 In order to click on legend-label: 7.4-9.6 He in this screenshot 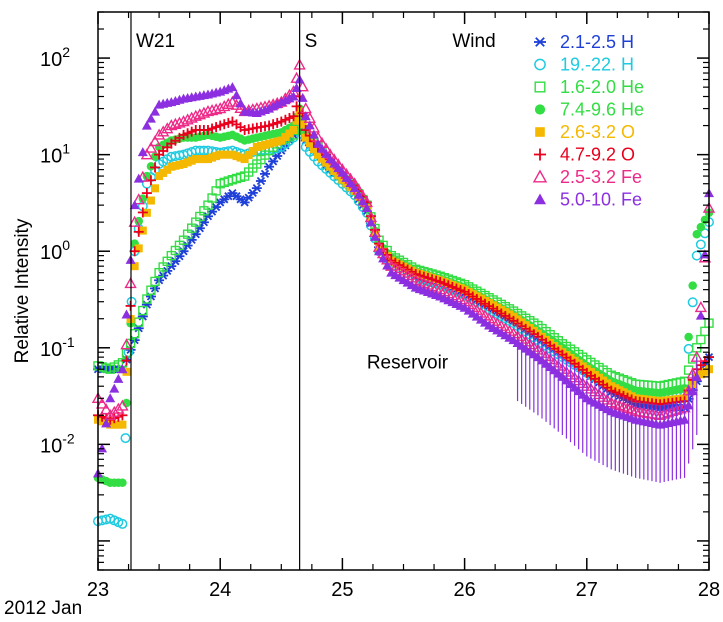, I will do `click(602, 110)`.